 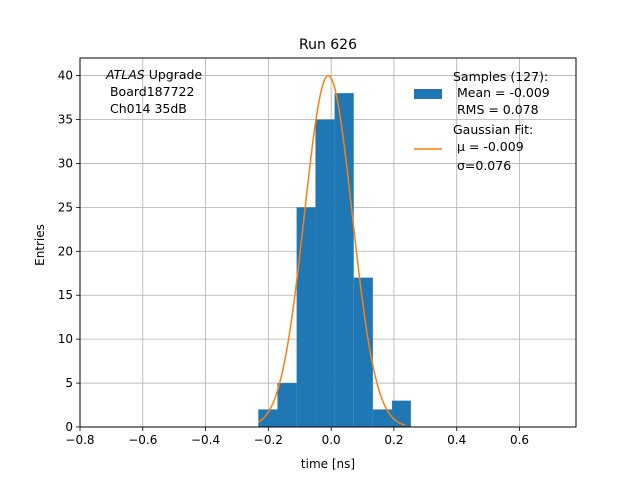 I want to click on y-tick-label: 30, so click(x=65, y=163).